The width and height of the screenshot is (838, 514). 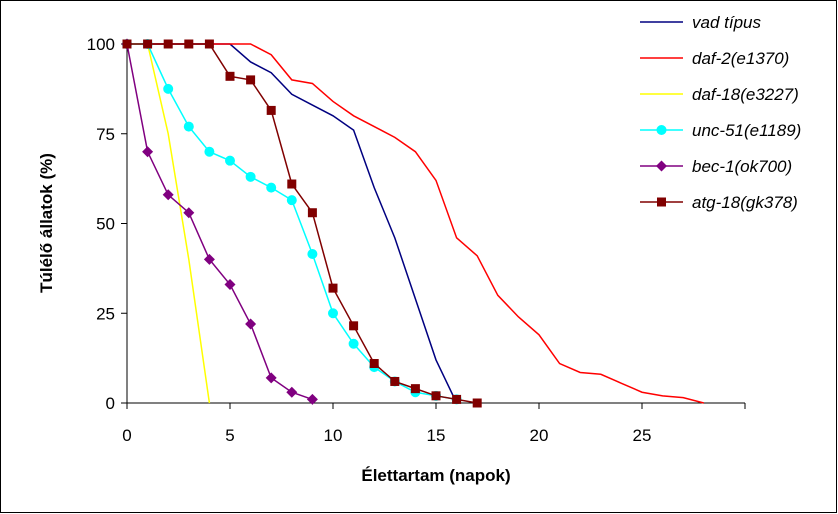 What do you see at coordinates (105, 134) in the screenshot?
I see `y-tick-label: 75` at bounding box center [105, 134].